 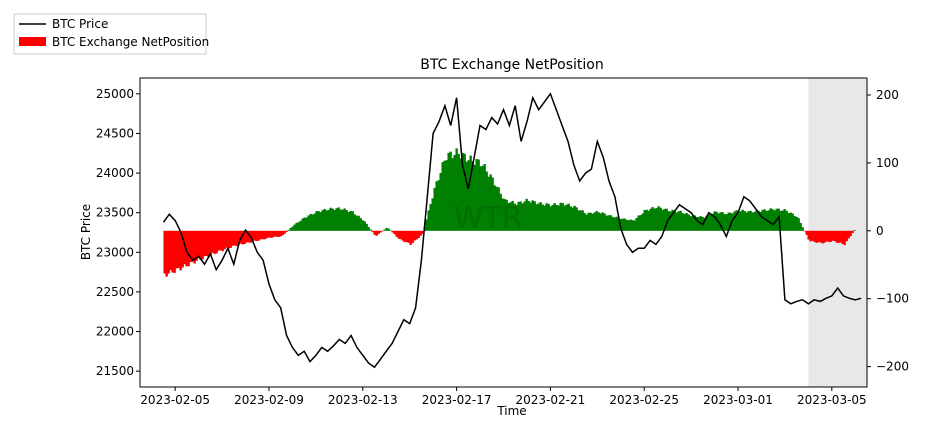 I want to click on left-y-tick-label: 21500, so click(x=115, y=371).